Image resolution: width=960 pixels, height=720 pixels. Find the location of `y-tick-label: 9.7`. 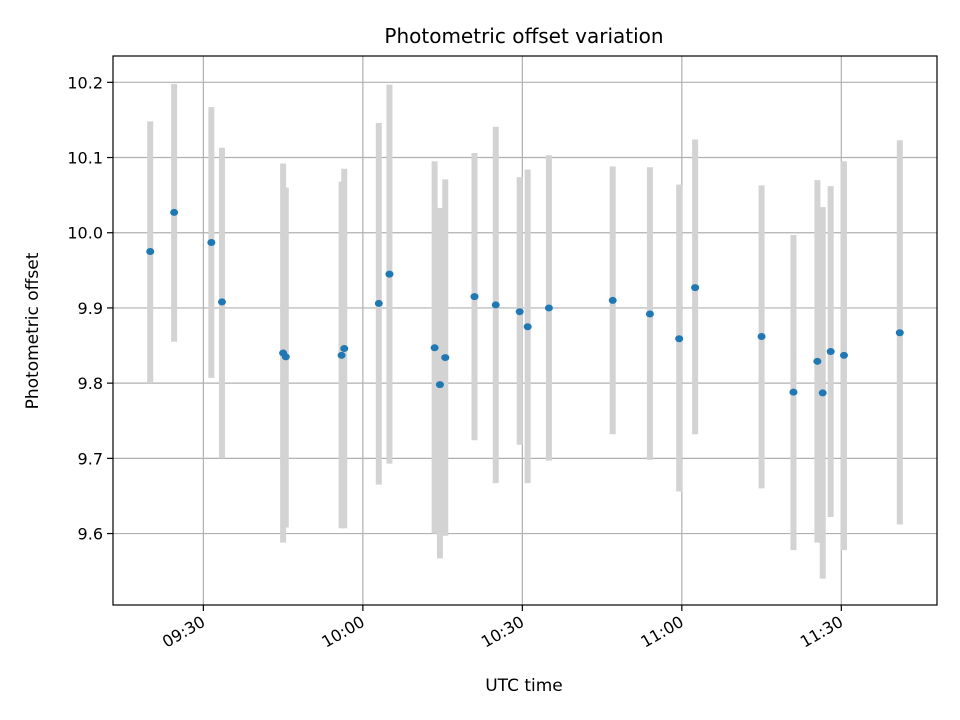

y-tick-label: 9.7 is located at coordinates (90, 458).